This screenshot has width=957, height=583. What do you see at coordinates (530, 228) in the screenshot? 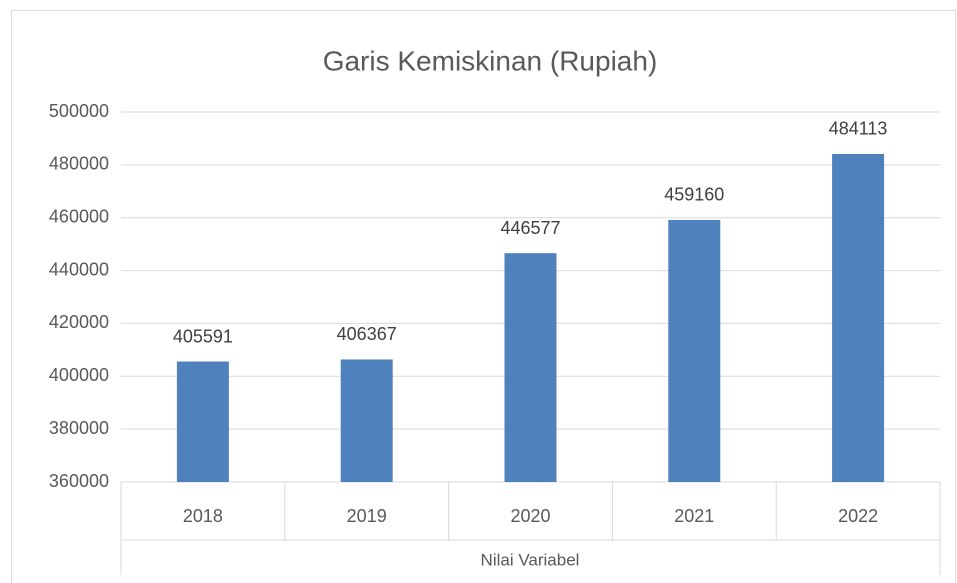
I see `data-label: 446577` at bounding box center [530, 228].